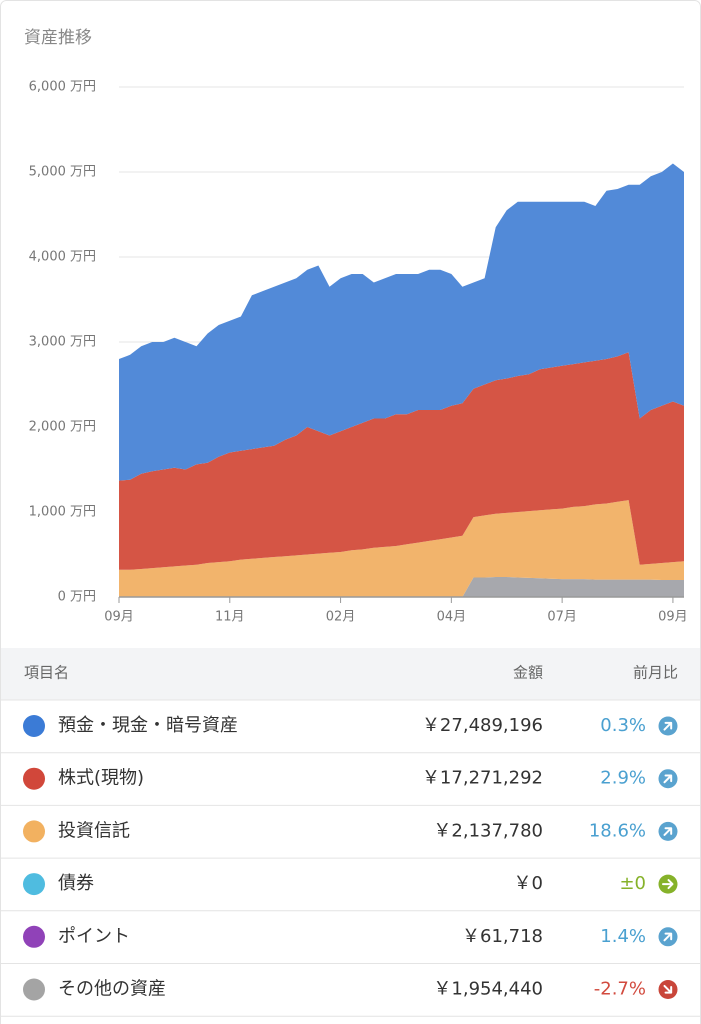 This screenshot has height=1024, width=701. What do you see at coordinates (148, 725) in the screenshot?
I see `row-name: 預金・現金・暗号資産` at bounding box center [148, 725].